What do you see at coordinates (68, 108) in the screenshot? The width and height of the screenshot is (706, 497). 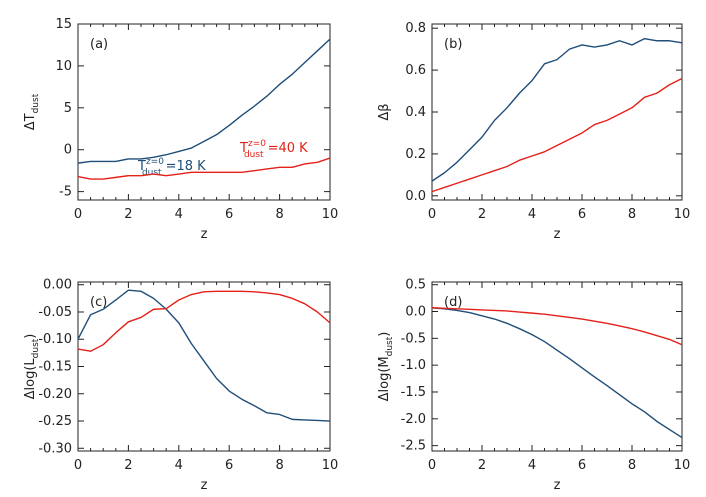 I see `y-tick-label: 5` at bounding box center [68, 108].